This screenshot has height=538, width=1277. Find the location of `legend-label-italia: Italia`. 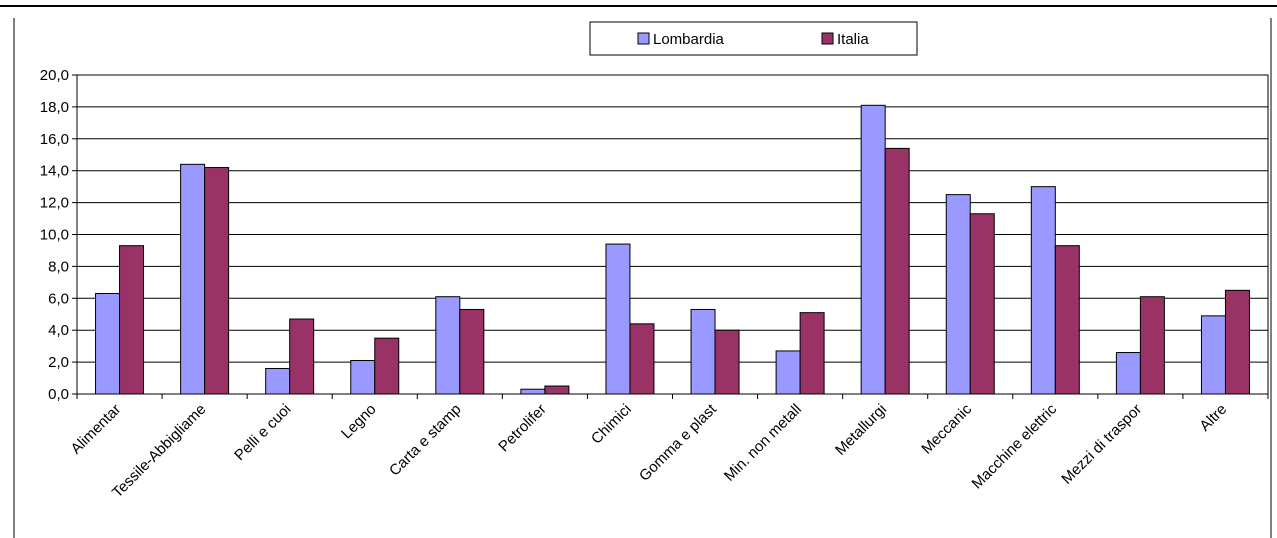

legend-label-italia: Italia is located at coordinates (853, 39).